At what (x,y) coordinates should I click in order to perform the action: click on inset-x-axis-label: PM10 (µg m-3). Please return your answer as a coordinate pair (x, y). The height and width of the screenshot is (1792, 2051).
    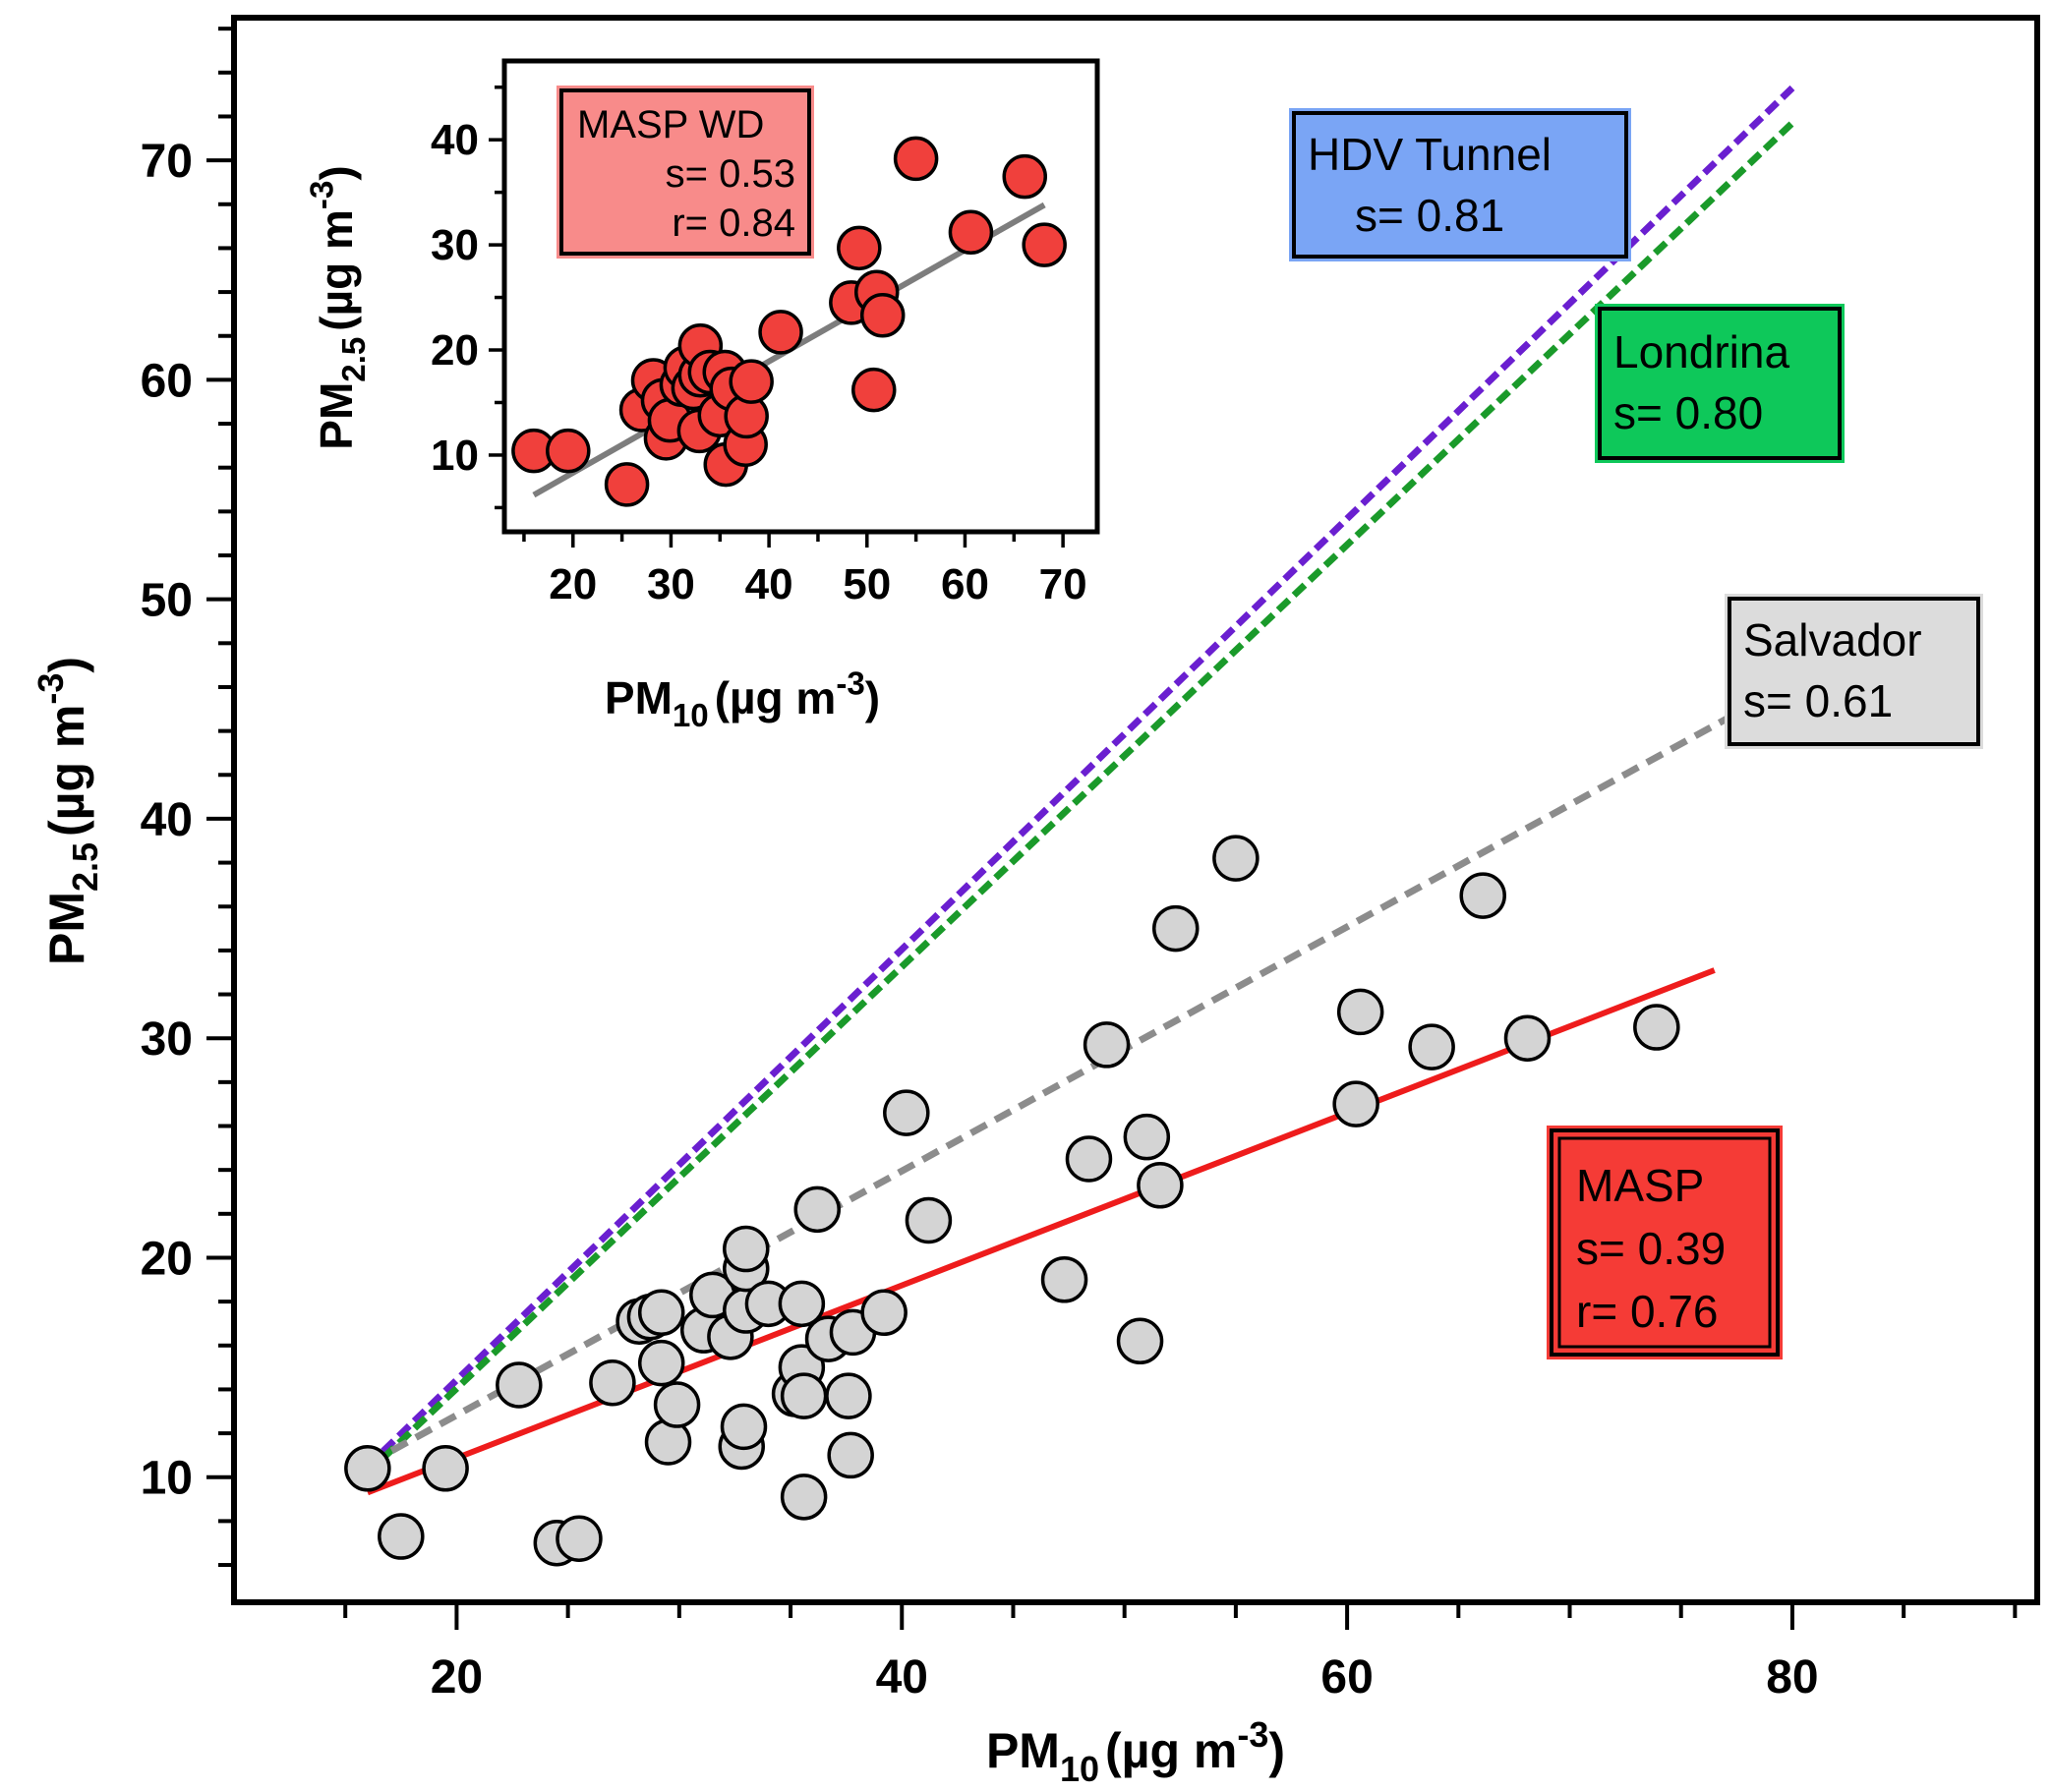
    Looking at the image, I should click on (742, 700).